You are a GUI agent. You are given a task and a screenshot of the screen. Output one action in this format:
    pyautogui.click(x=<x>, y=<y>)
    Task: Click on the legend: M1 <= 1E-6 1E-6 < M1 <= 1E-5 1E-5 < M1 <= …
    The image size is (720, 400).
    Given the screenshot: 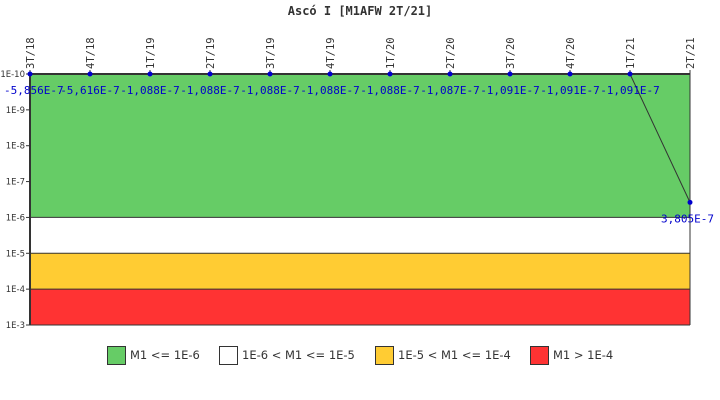 What is the action you would take?
    pyautogui.click(x=360, y=356)
    